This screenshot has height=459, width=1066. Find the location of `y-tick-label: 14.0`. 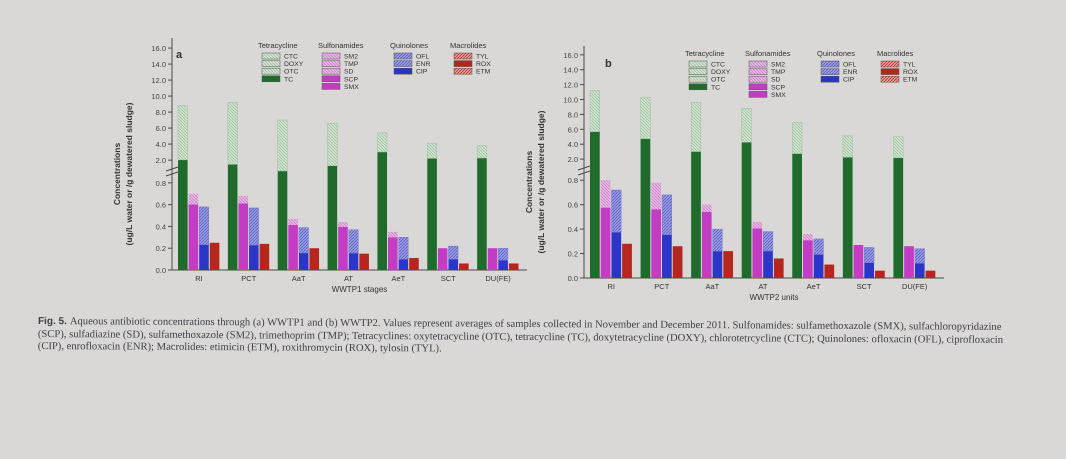

y-tick-label: 14.0 is located at coordinates (158, 64).